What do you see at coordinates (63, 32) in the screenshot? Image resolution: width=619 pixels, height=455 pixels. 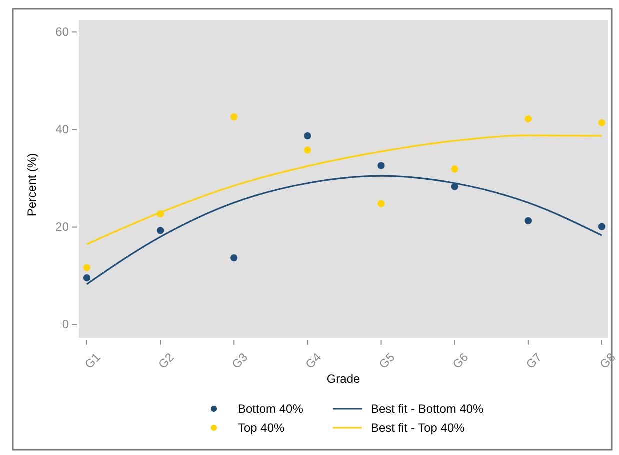 I see `y-tick-label: 60` at bounding box center [63, 32].